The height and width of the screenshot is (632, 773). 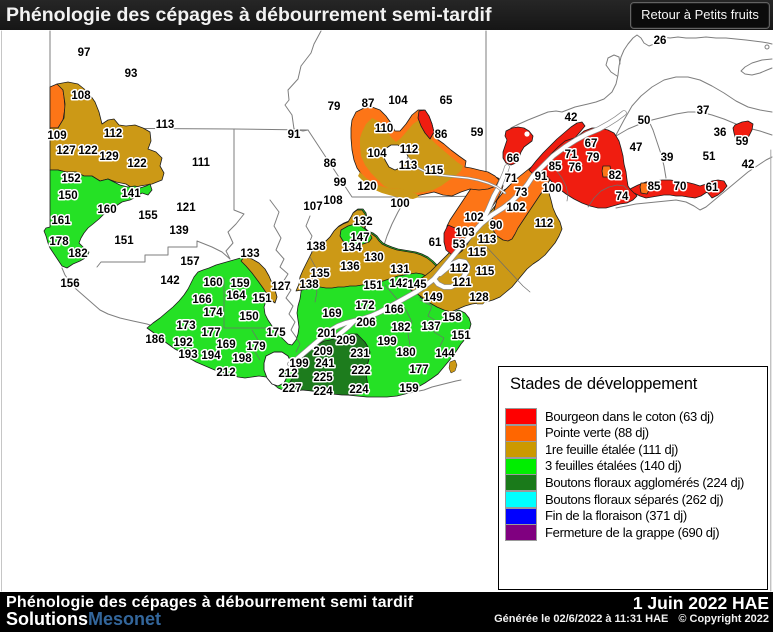 What do you see at coordinates (322, 352) in the screenshot?
I see `station-value: 209` at bounding box center [322, 352].